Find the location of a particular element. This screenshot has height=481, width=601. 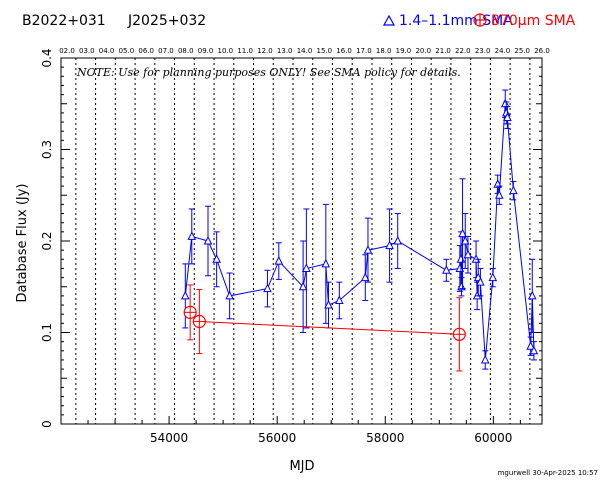

top-axis-label: 22.0 is located at coordinates (463, 51).